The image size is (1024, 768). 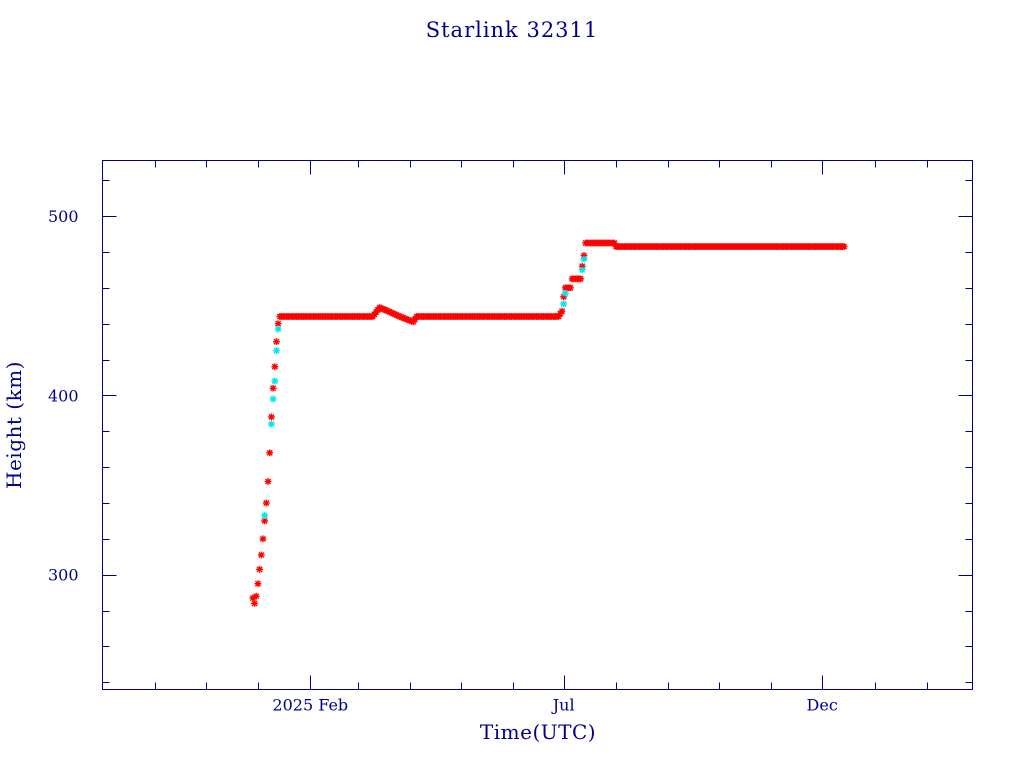 What do you see at coordinates (310, 705) in the screenshot?
I see `x-tick-label: 2025 Feb` at bounding box center [310, 705].